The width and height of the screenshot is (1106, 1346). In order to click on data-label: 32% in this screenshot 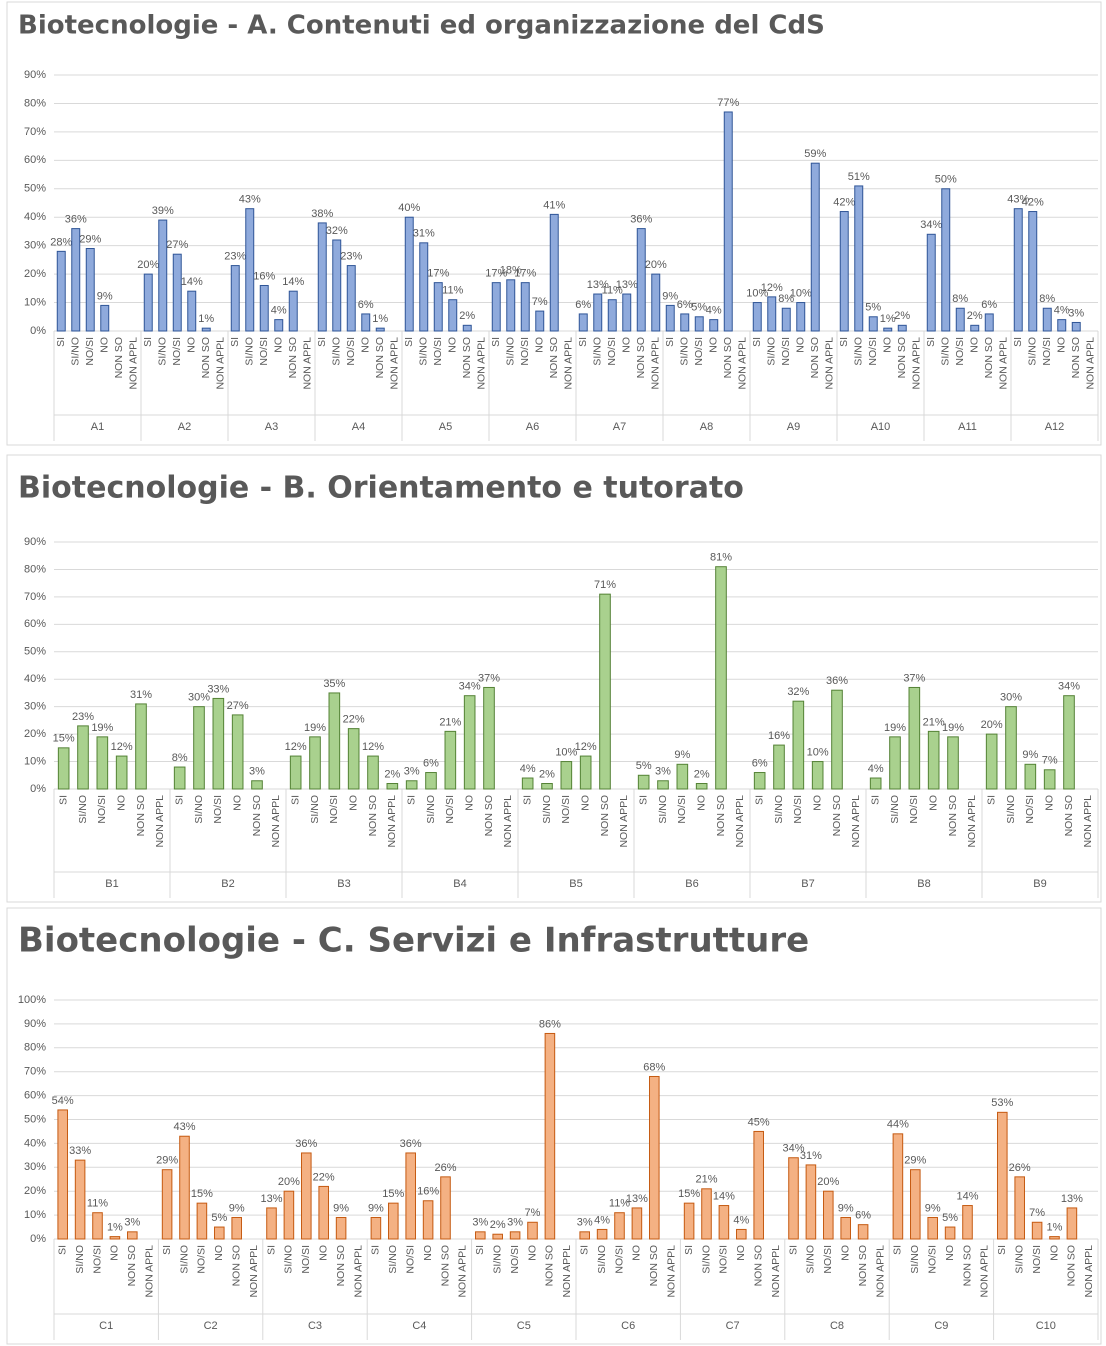, I will do `click(798, 692)`.